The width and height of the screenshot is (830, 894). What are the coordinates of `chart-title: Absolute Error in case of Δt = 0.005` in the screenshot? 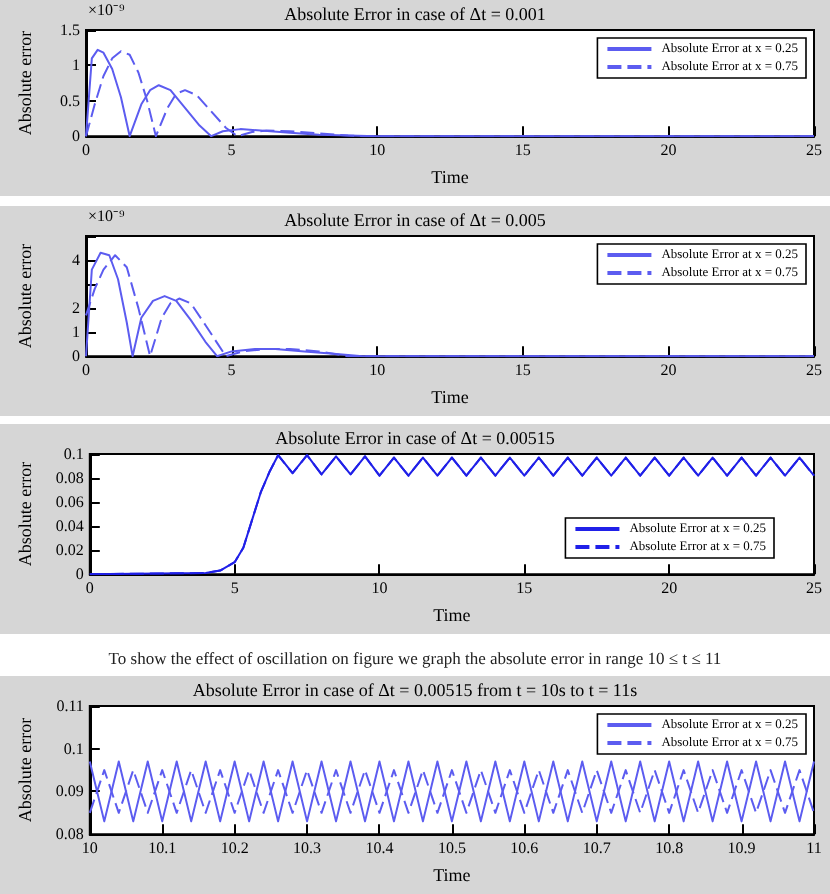 It's located at (415, 220).